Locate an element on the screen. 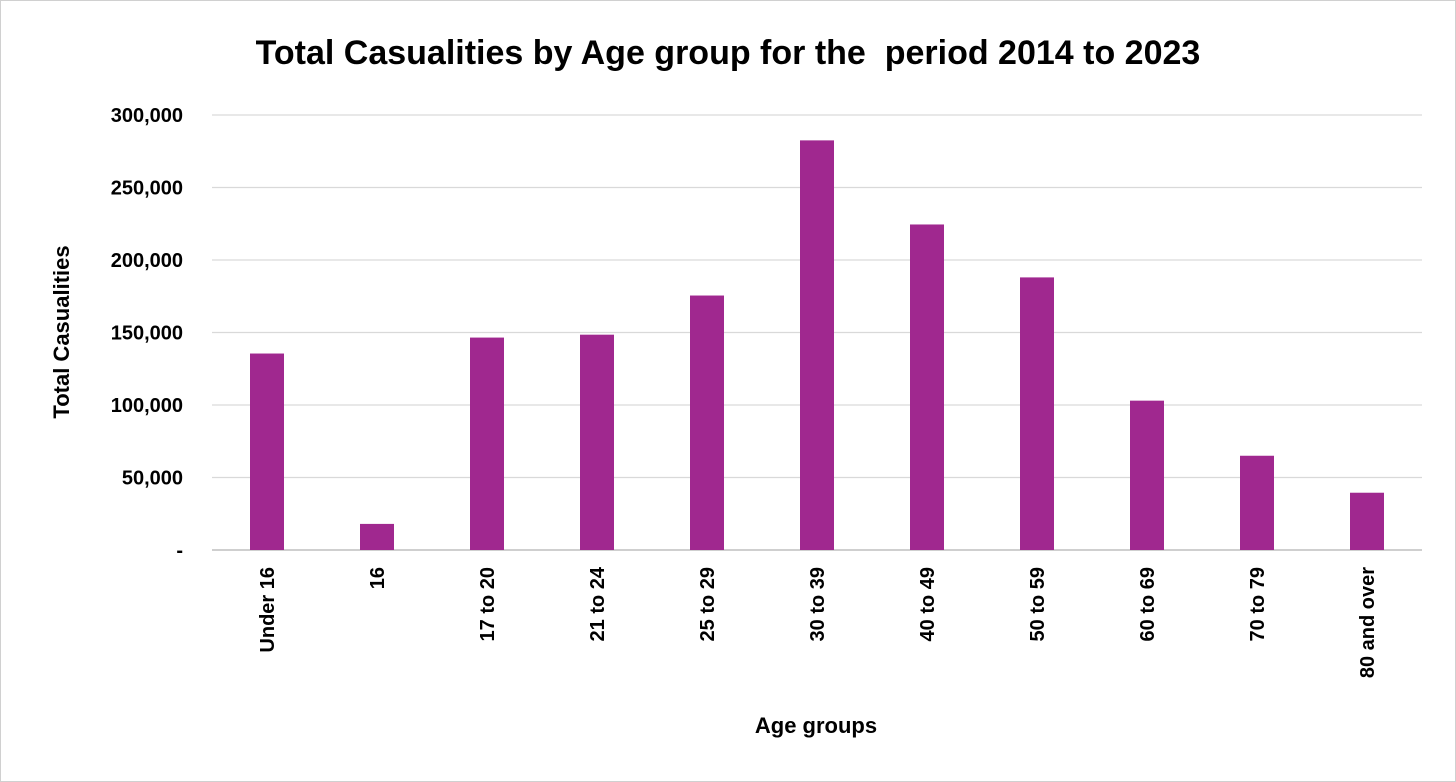 This screenshot has height=782, width=1456. y-axis-title: Total Casualities is located at coordinates (61, 331).